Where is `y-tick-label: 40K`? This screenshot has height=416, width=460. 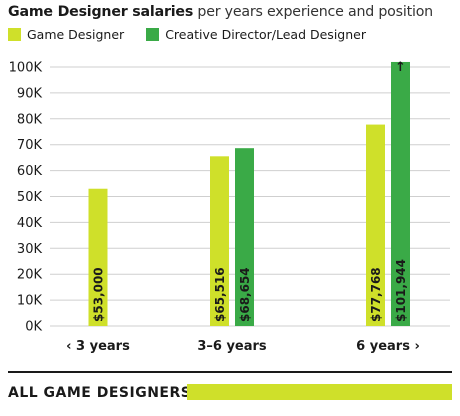 y-tick-label: 40K is located at coordinates (30, 223).